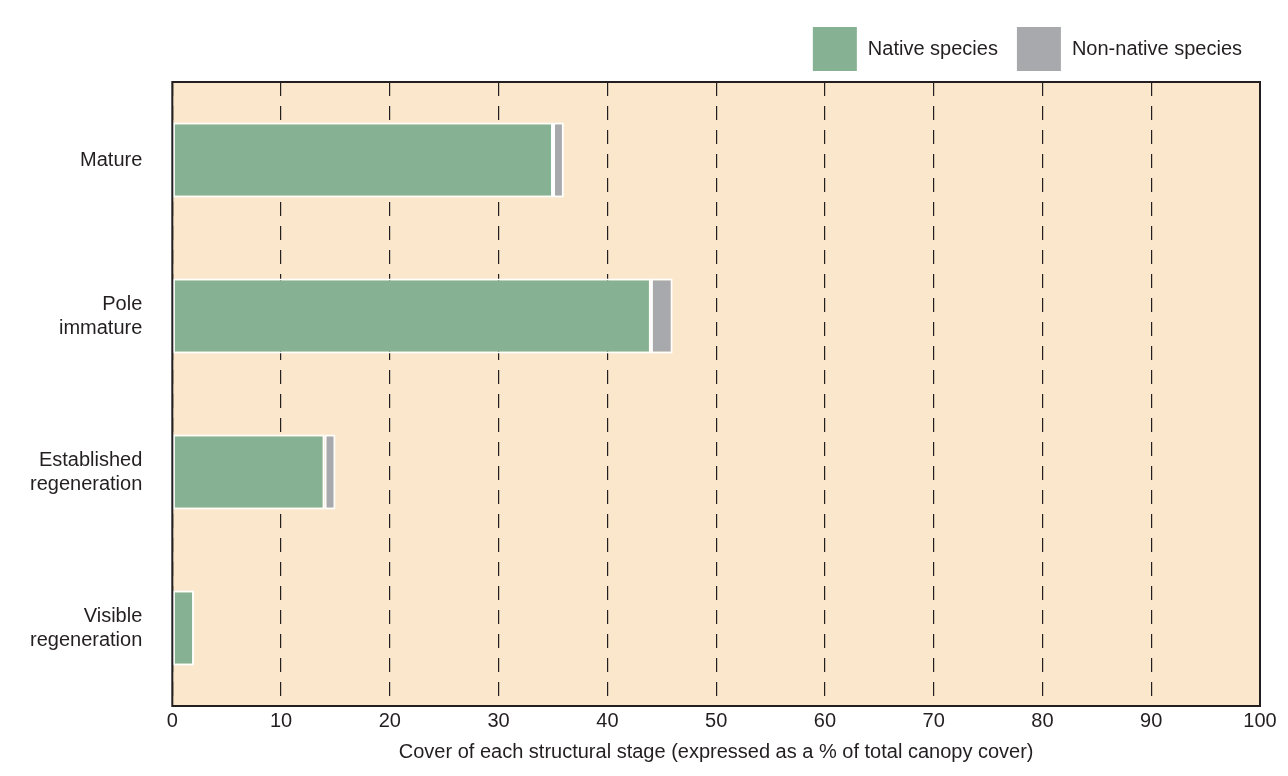 Image resolution: width=1288 pixels, height=776 pixels. What do you see at coordinates (1260, 719) in the screenshot?
I see `x-tick-label: 100` at bounding box center [1260, 719].